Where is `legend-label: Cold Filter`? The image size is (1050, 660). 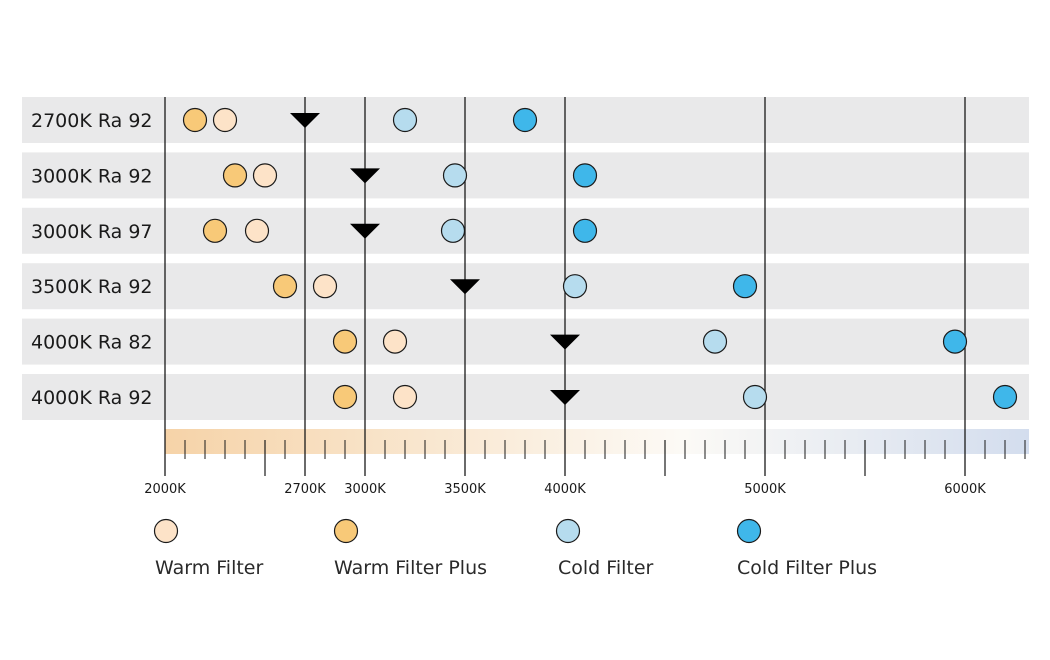
legend-label: Cold Filter is located at coordinates (606, 568).